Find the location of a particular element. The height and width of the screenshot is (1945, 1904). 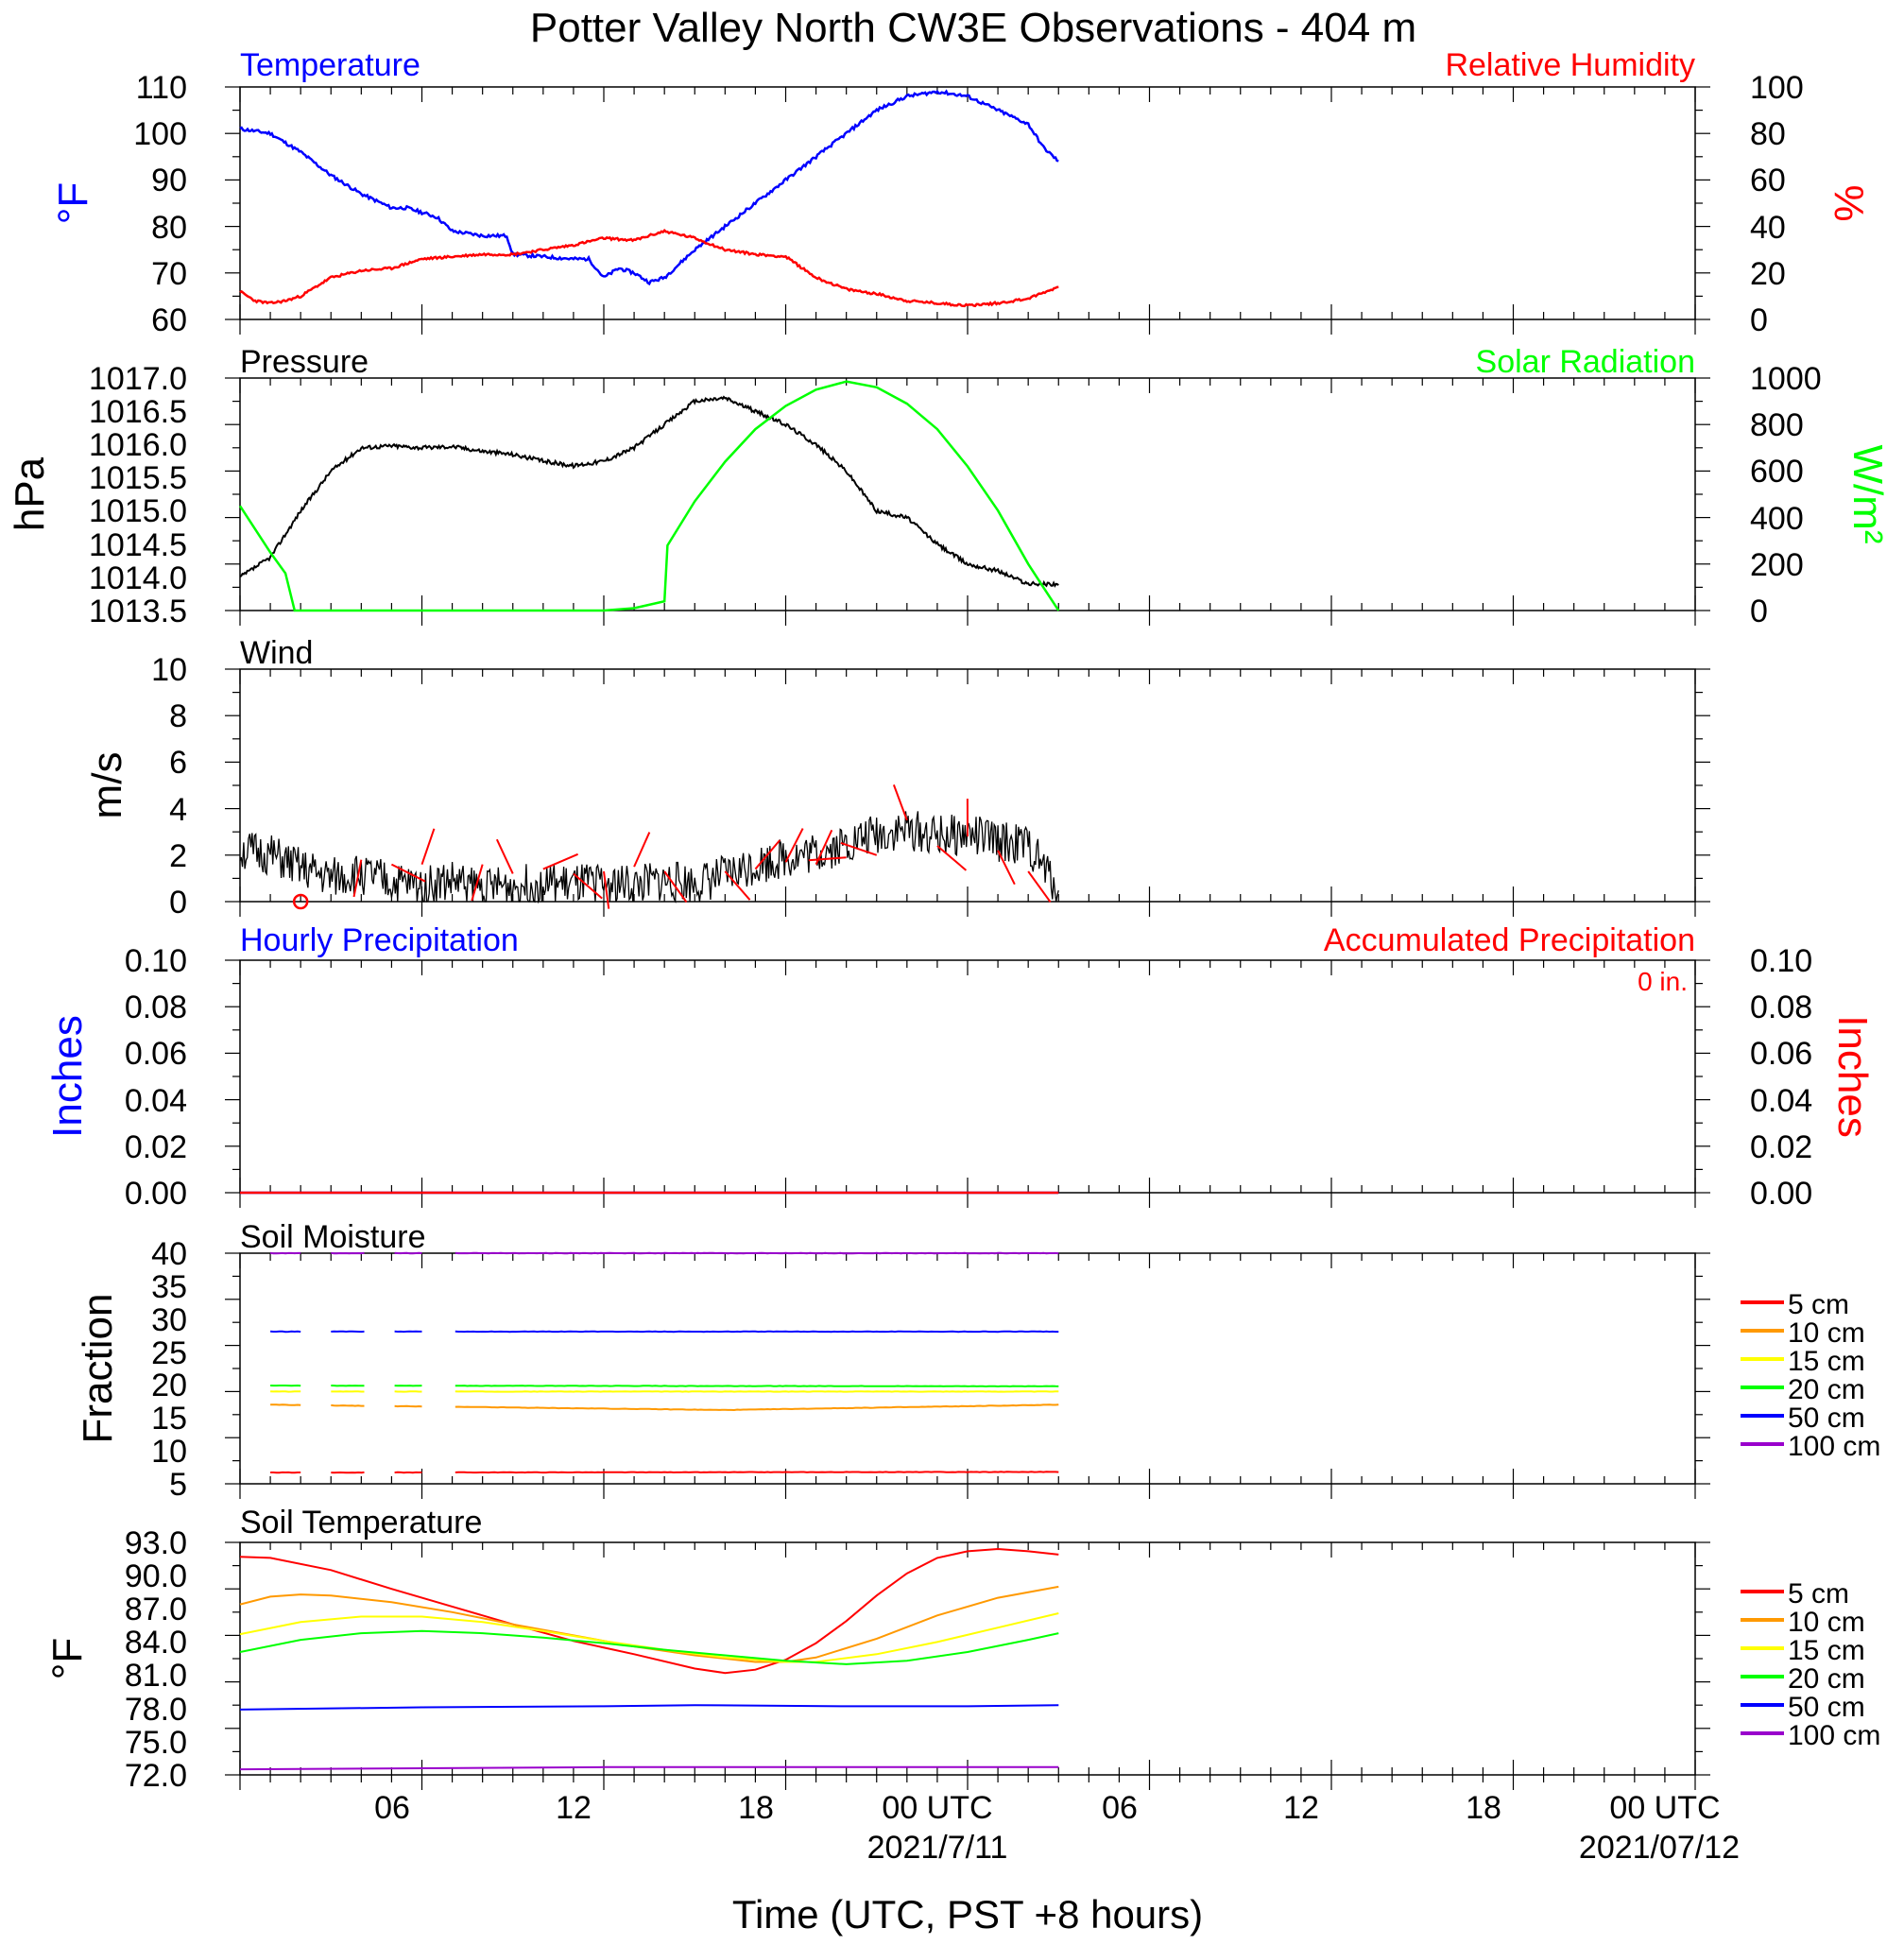

x-tick-label: 00 UTC is located at coordinates (1664, 1808).